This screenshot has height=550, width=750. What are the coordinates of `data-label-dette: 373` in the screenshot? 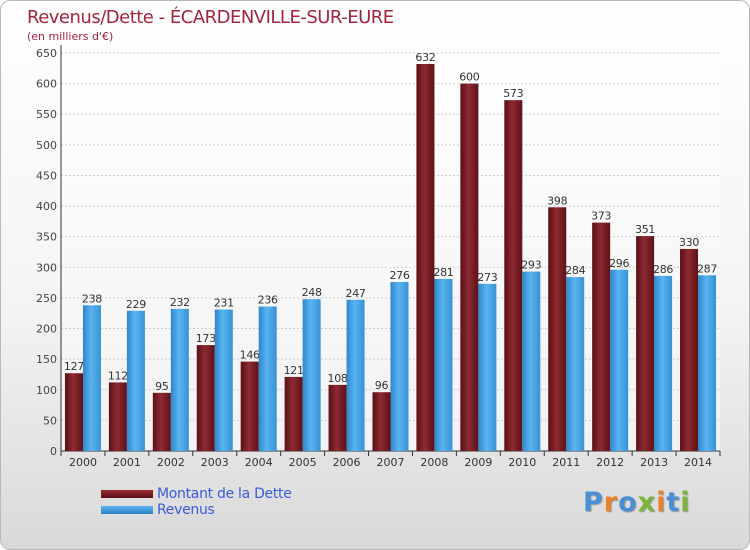 It's located at (601, 216).